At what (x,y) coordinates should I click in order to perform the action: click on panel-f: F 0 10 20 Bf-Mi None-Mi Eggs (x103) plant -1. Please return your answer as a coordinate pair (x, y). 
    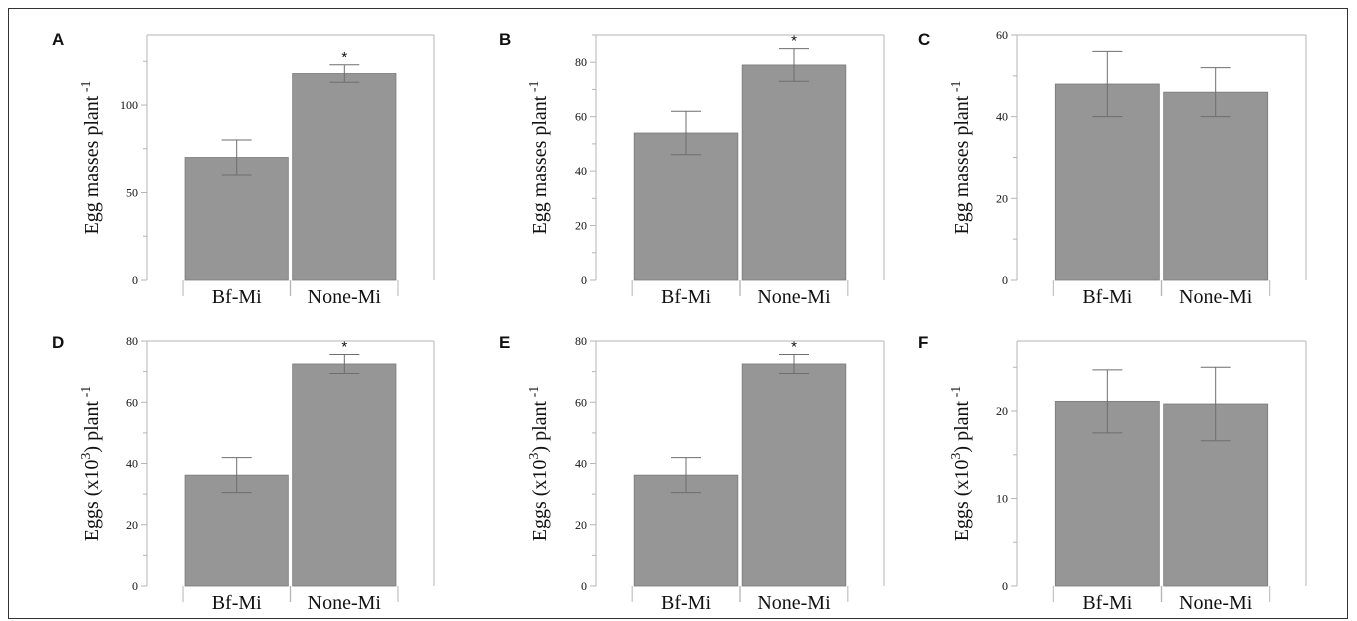
    Looking at the image, I should click on (1112, 473).